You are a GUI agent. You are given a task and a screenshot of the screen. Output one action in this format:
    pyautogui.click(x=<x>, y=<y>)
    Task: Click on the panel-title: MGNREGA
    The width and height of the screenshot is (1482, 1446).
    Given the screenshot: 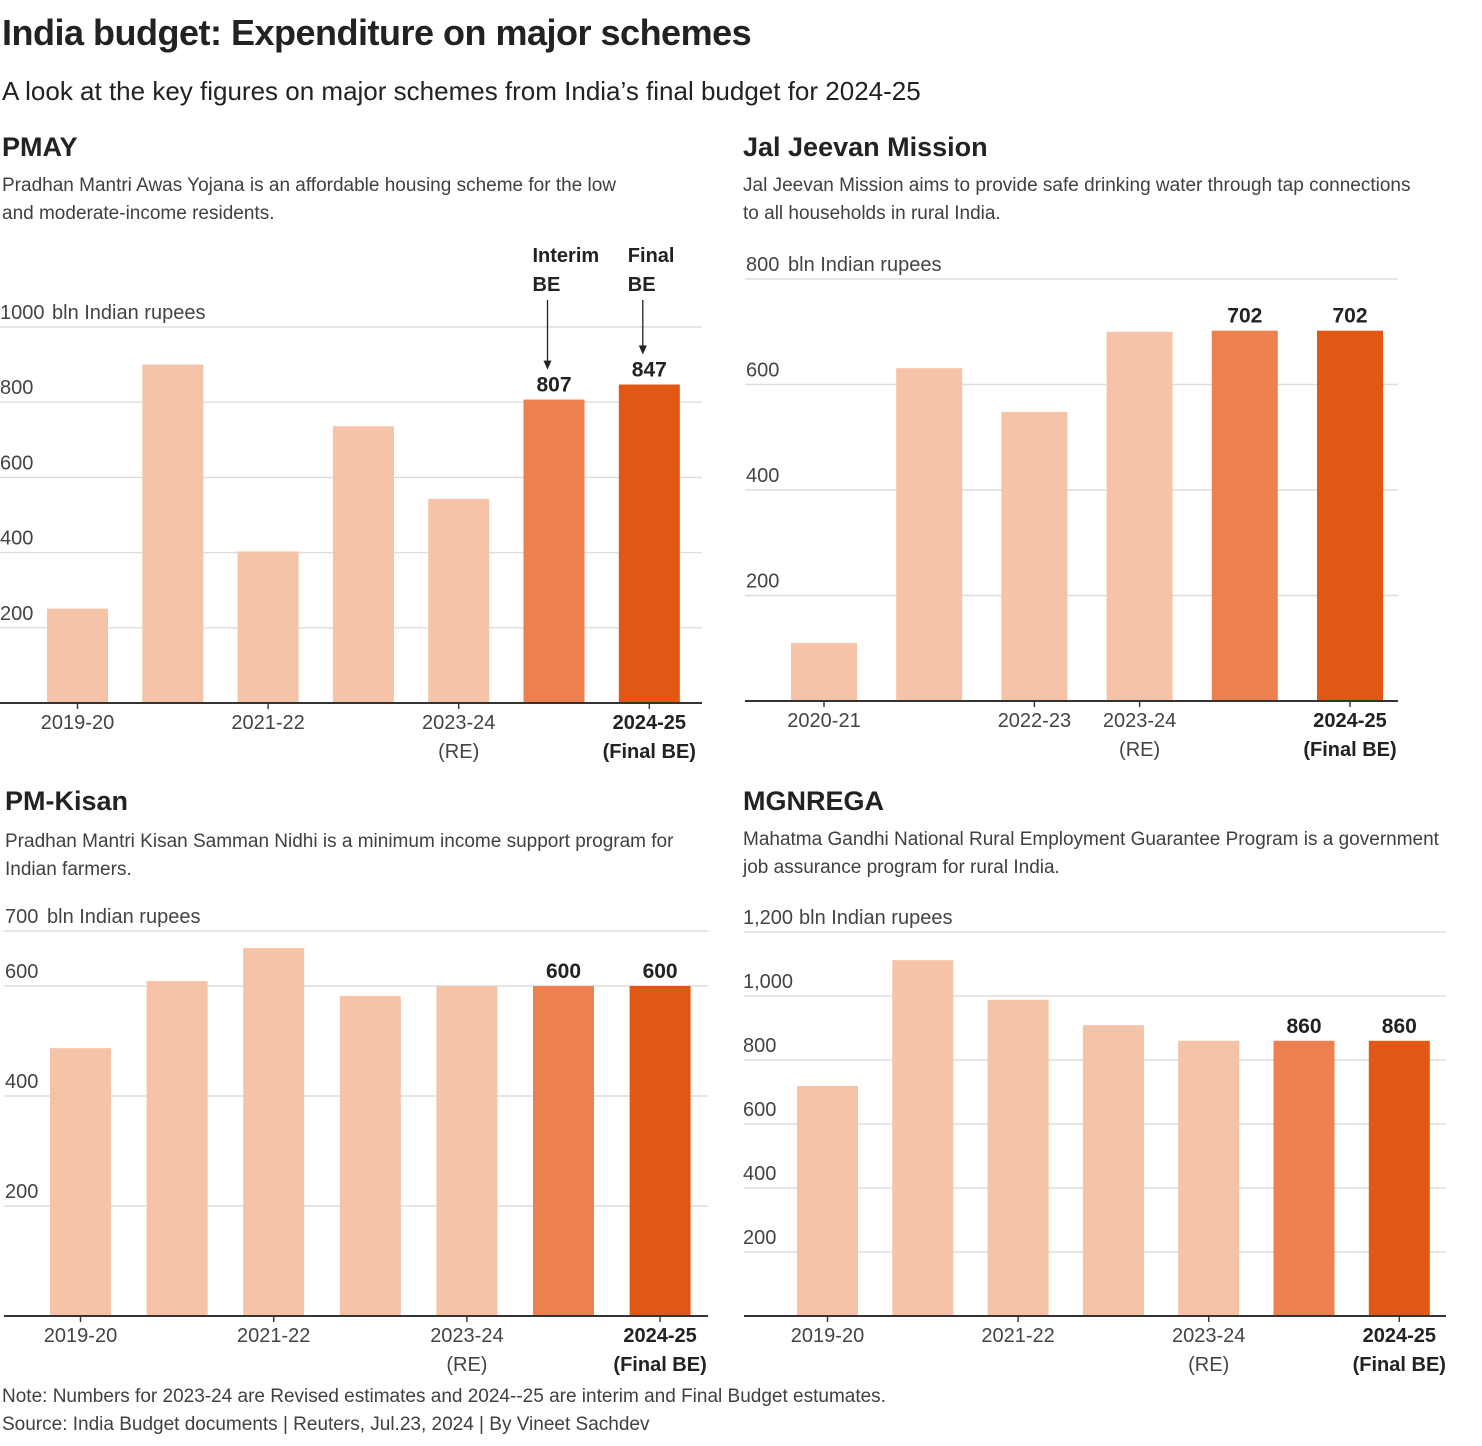 What is the action you would take?
    pyautogui.click(x=813, y=801)
    